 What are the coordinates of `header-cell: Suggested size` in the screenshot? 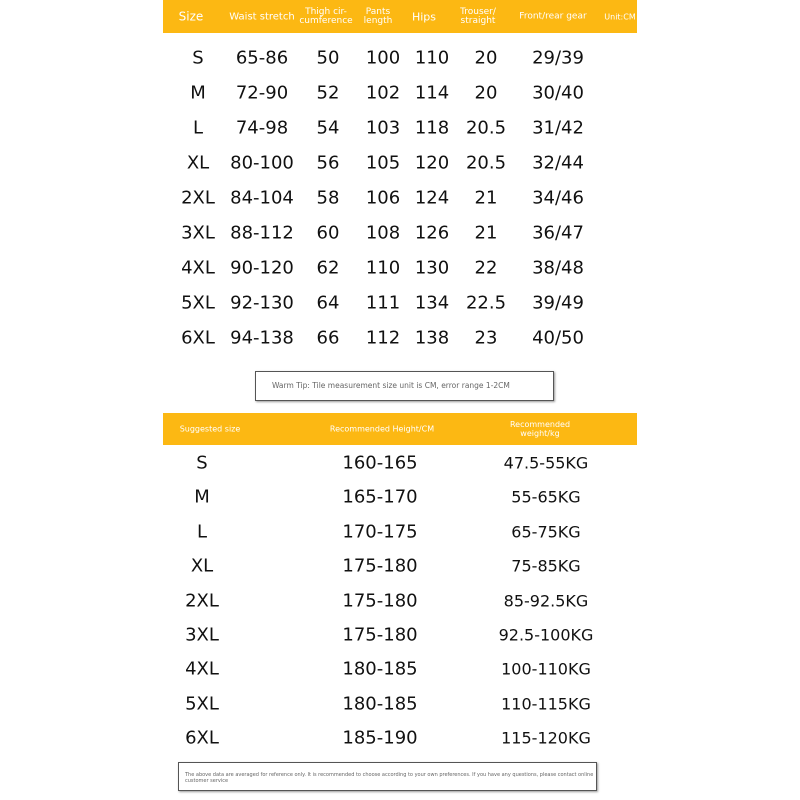 It's located at (210, 429).